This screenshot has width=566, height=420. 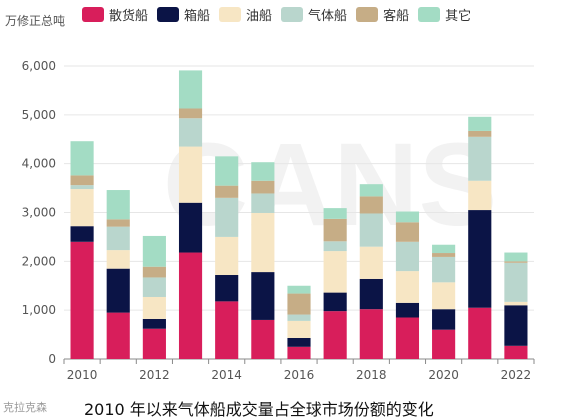 I want to click on legend-item: 客船, so click(x=382, y=14).